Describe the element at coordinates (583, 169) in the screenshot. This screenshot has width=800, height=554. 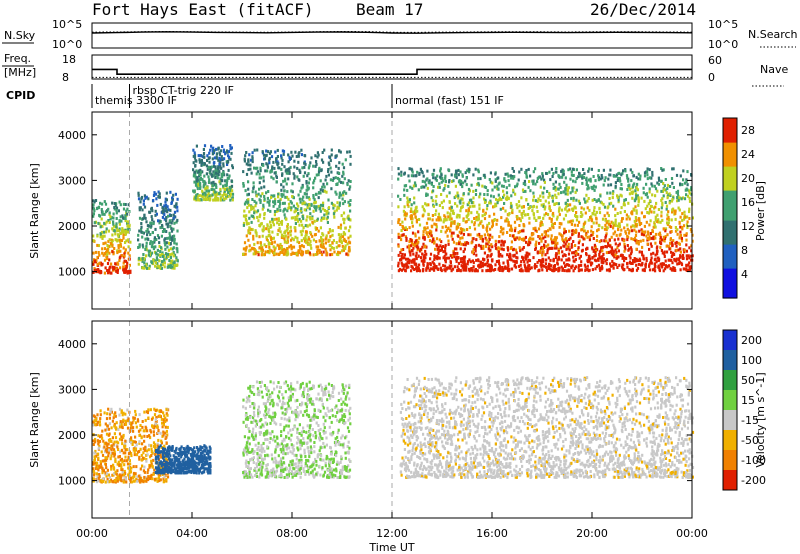
I see `echo-4-1953` at that location.